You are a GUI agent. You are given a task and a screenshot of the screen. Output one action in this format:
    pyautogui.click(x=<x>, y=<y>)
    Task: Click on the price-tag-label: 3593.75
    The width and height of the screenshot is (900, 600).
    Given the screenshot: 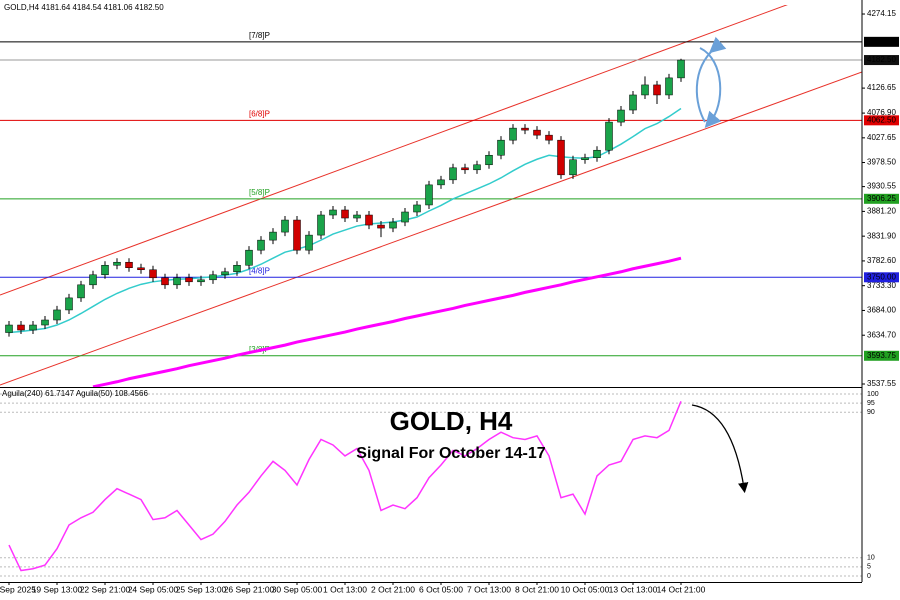 What is the action you would take?
    pyautogui.click(x=881, y=355)
    